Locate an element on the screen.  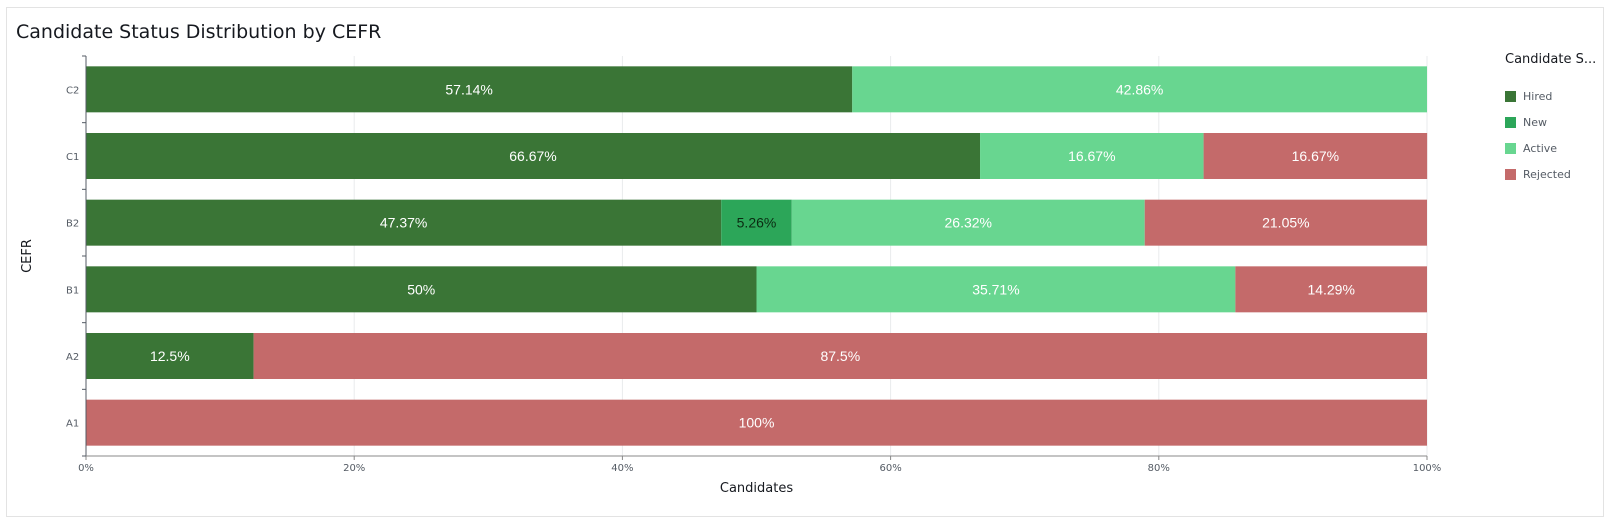
data-label: 26.32% is located at coordinates (968, 223).